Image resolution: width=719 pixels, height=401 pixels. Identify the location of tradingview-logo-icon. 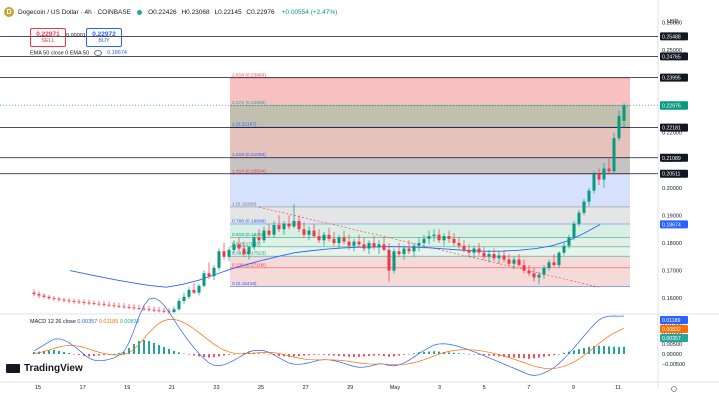
(13, 368).